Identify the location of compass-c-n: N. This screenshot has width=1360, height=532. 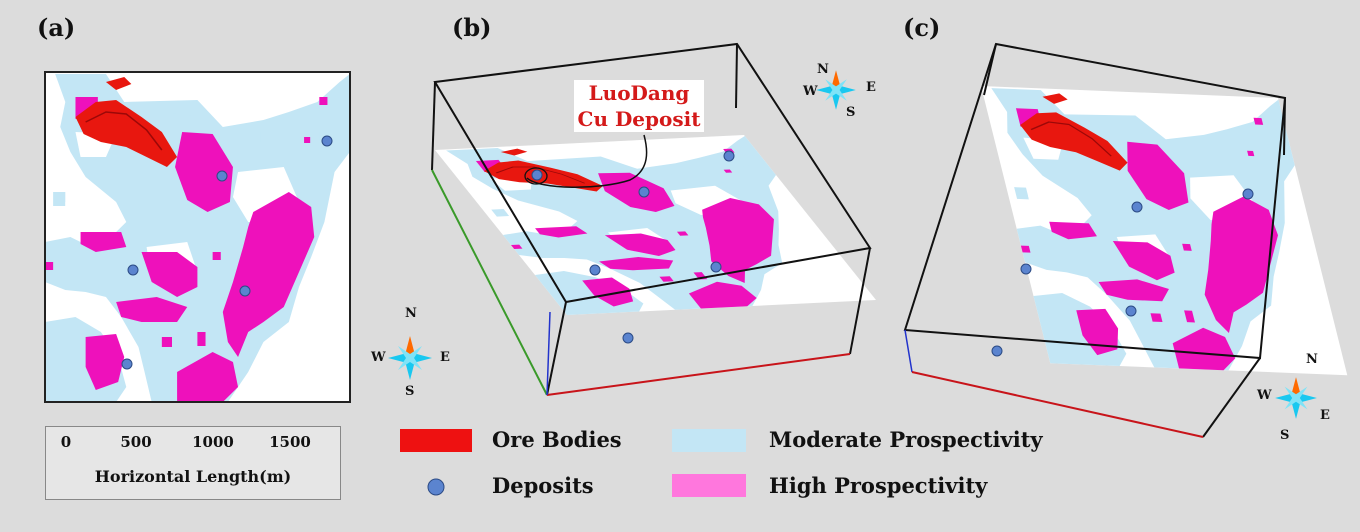
(1312, 359).